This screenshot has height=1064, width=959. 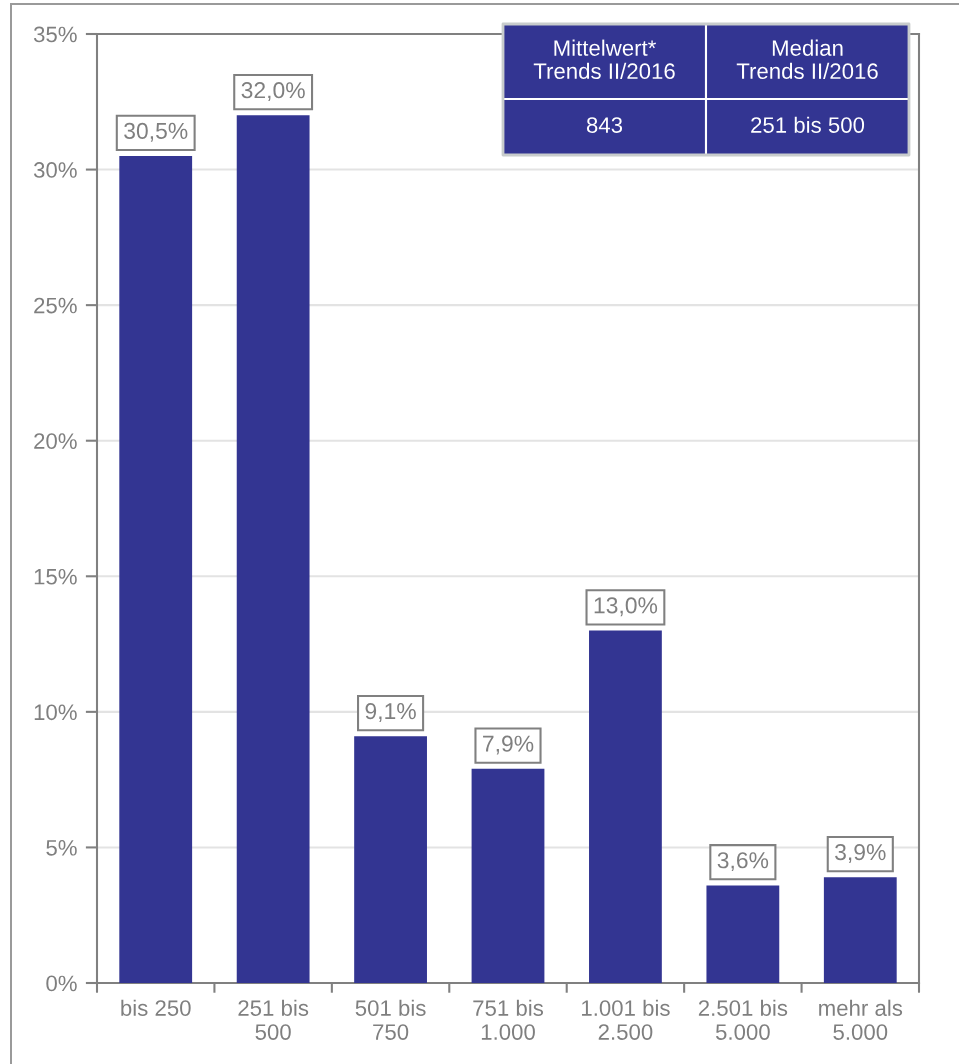 What do you see at coordinates (390, 712) in the screenshot?
I see `data-label: 9,1%` at bounding box center [390, 712].